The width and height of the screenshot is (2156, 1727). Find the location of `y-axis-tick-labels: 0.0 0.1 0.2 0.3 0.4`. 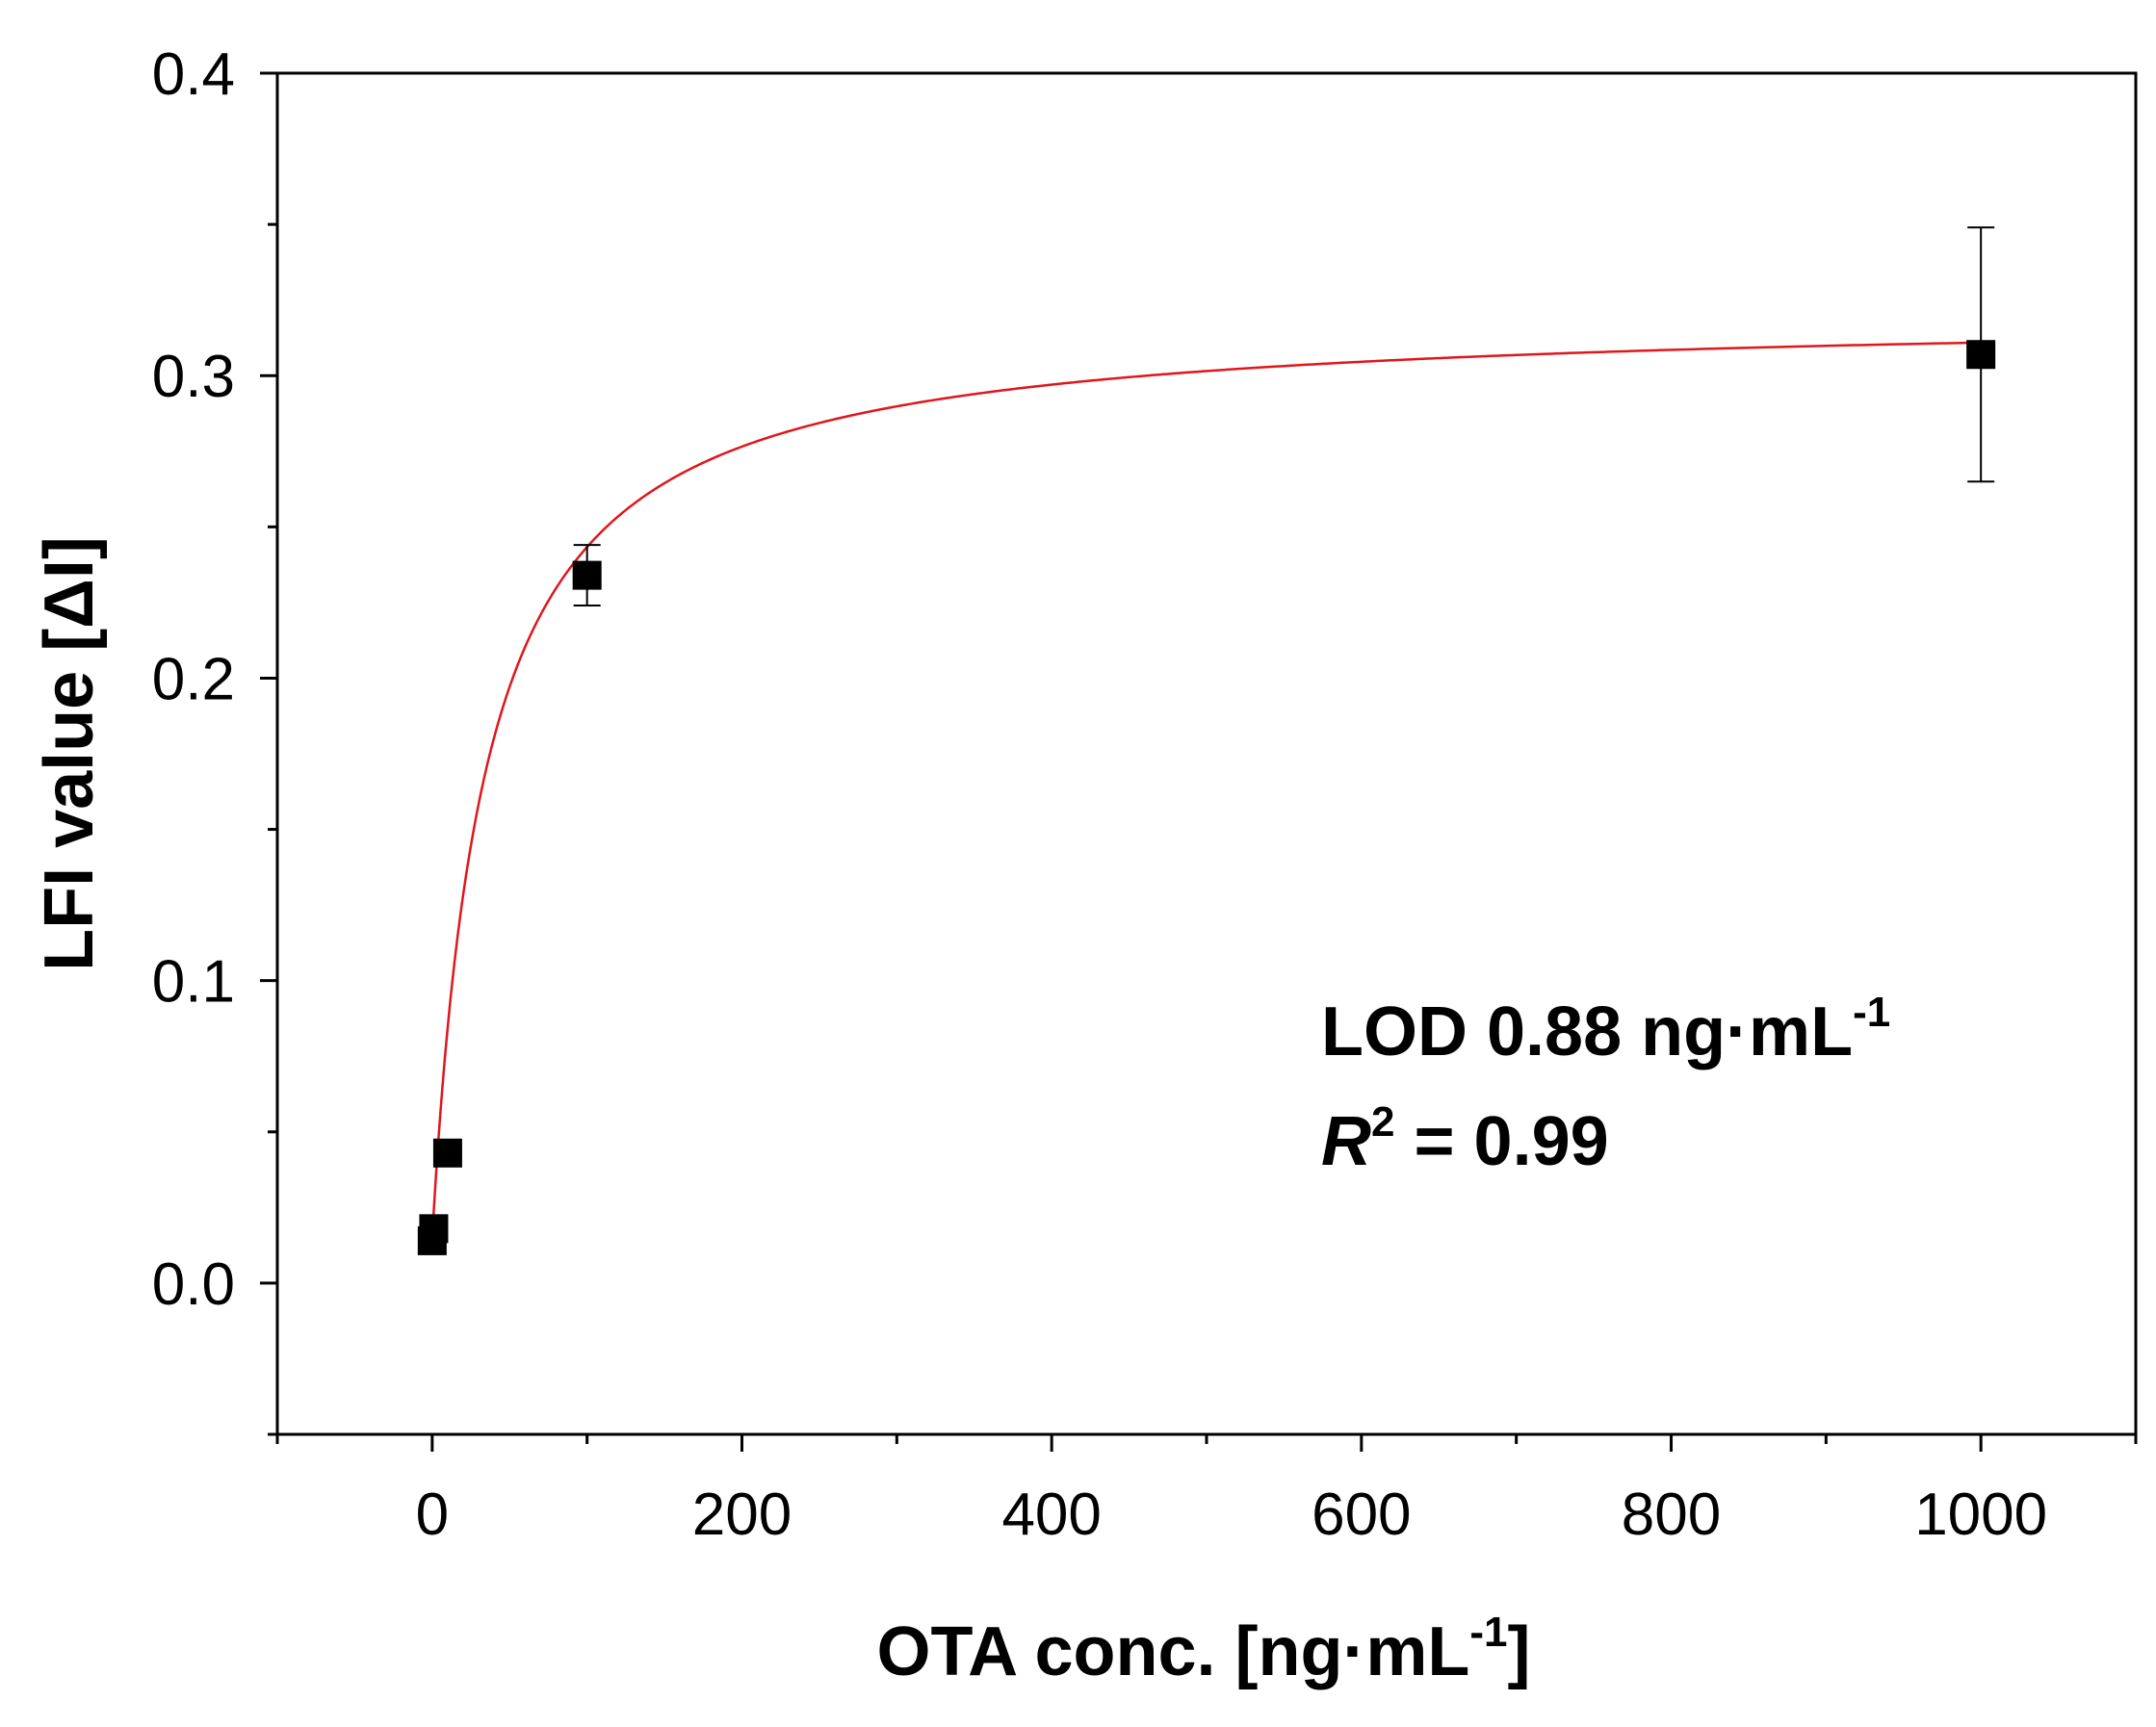

y-axis-tick-labels: 0.0 0.1 0.2 0.3 0.4 is located at coordinates (194, 679).